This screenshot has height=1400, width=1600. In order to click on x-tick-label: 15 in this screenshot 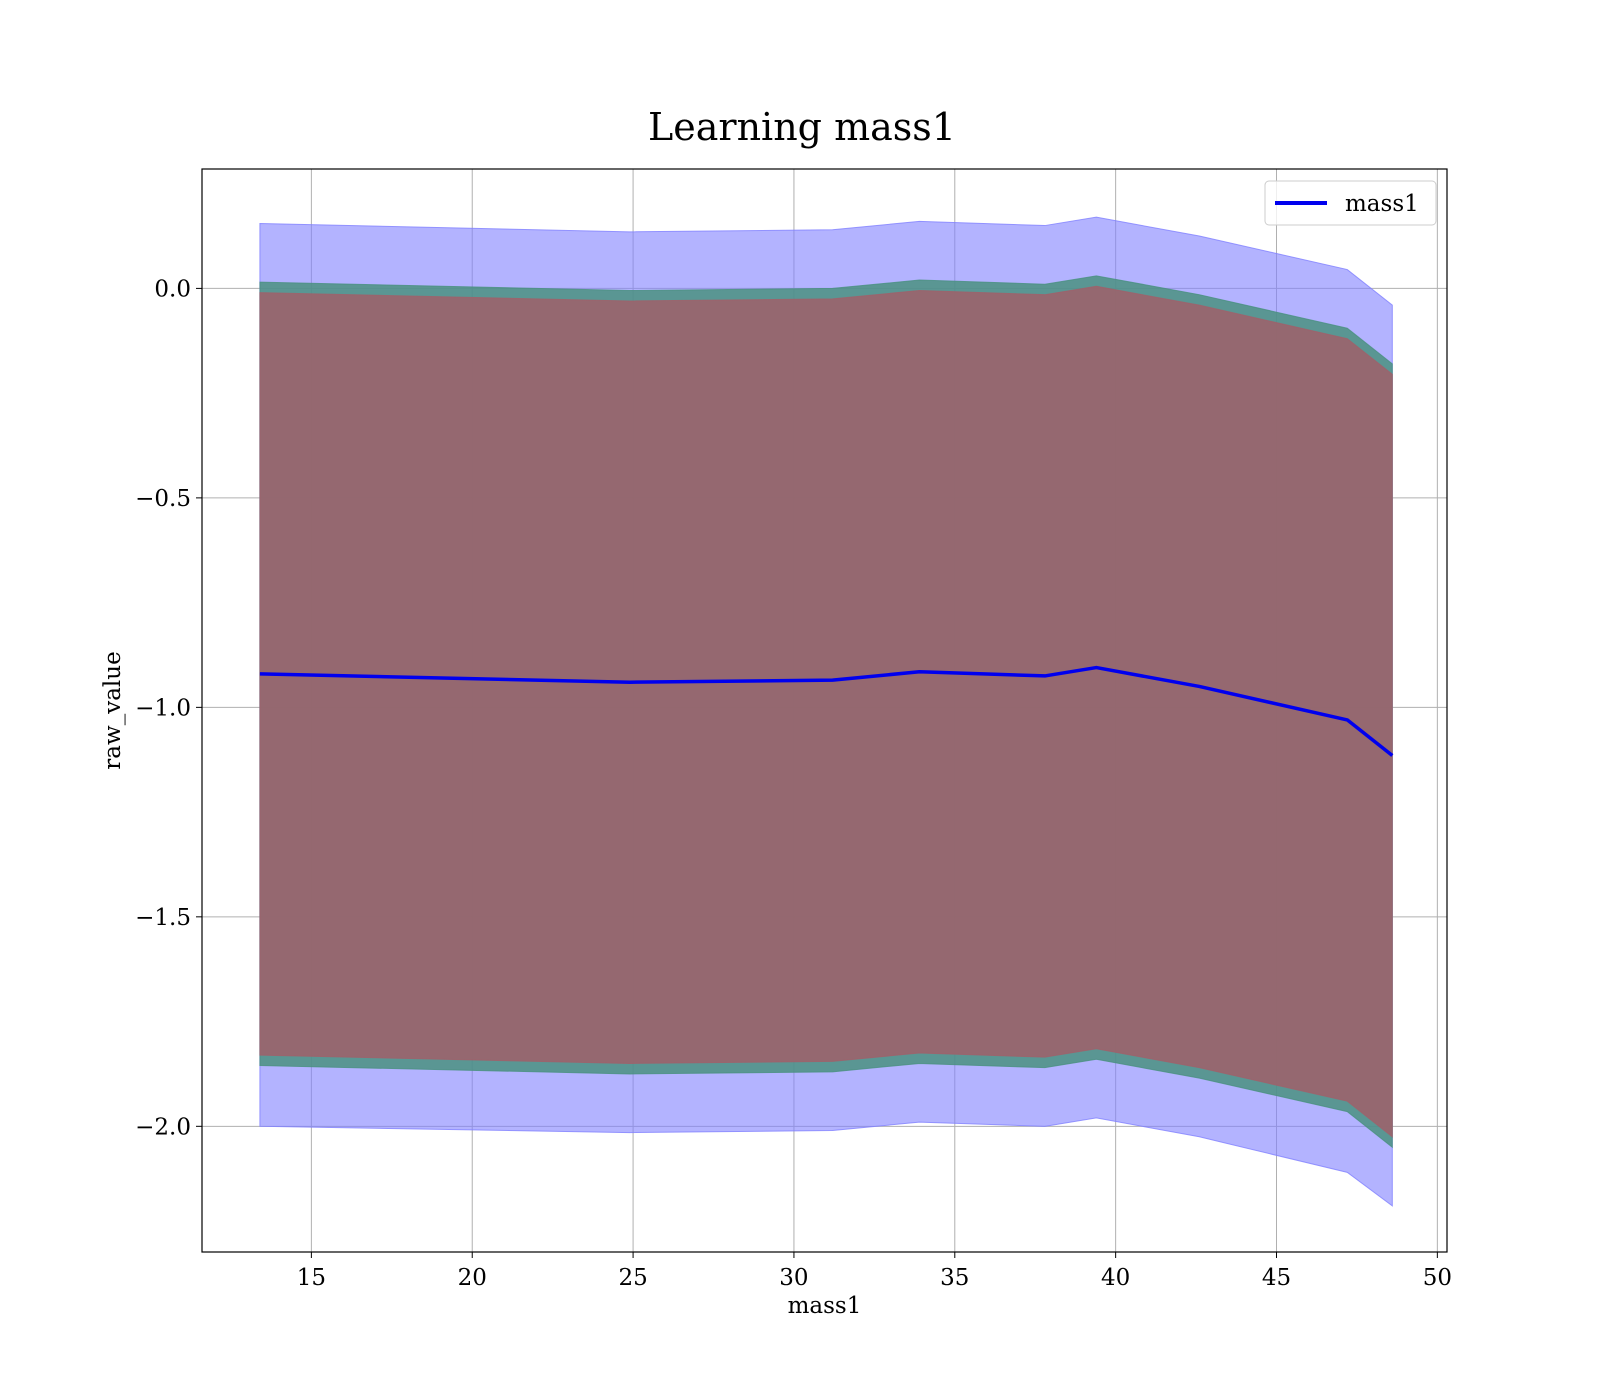, I will do `click(311, 1278)`.